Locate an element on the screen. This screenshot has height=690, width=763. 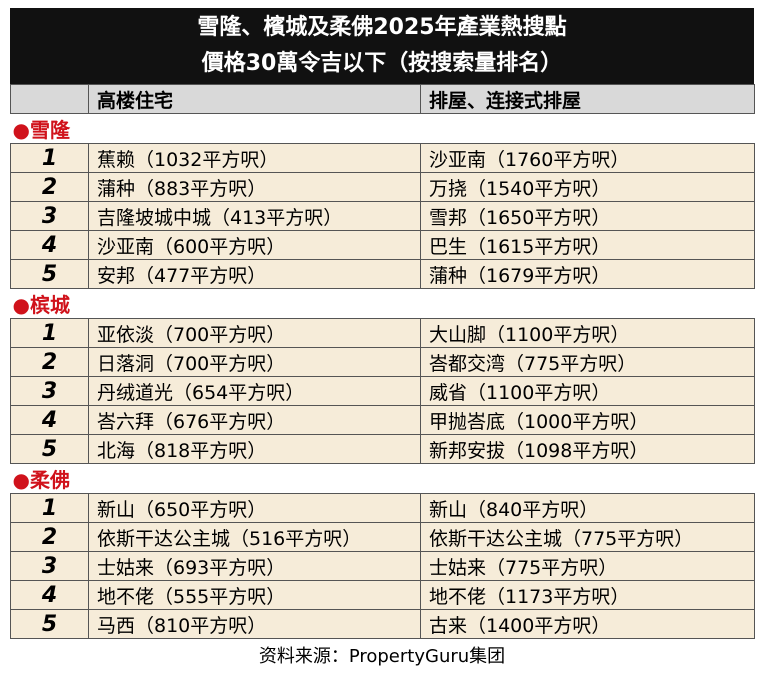
data-row: 2 蒲种（883平方呎） 万挠（1540平方呎） is located at coordinates (382, 187).